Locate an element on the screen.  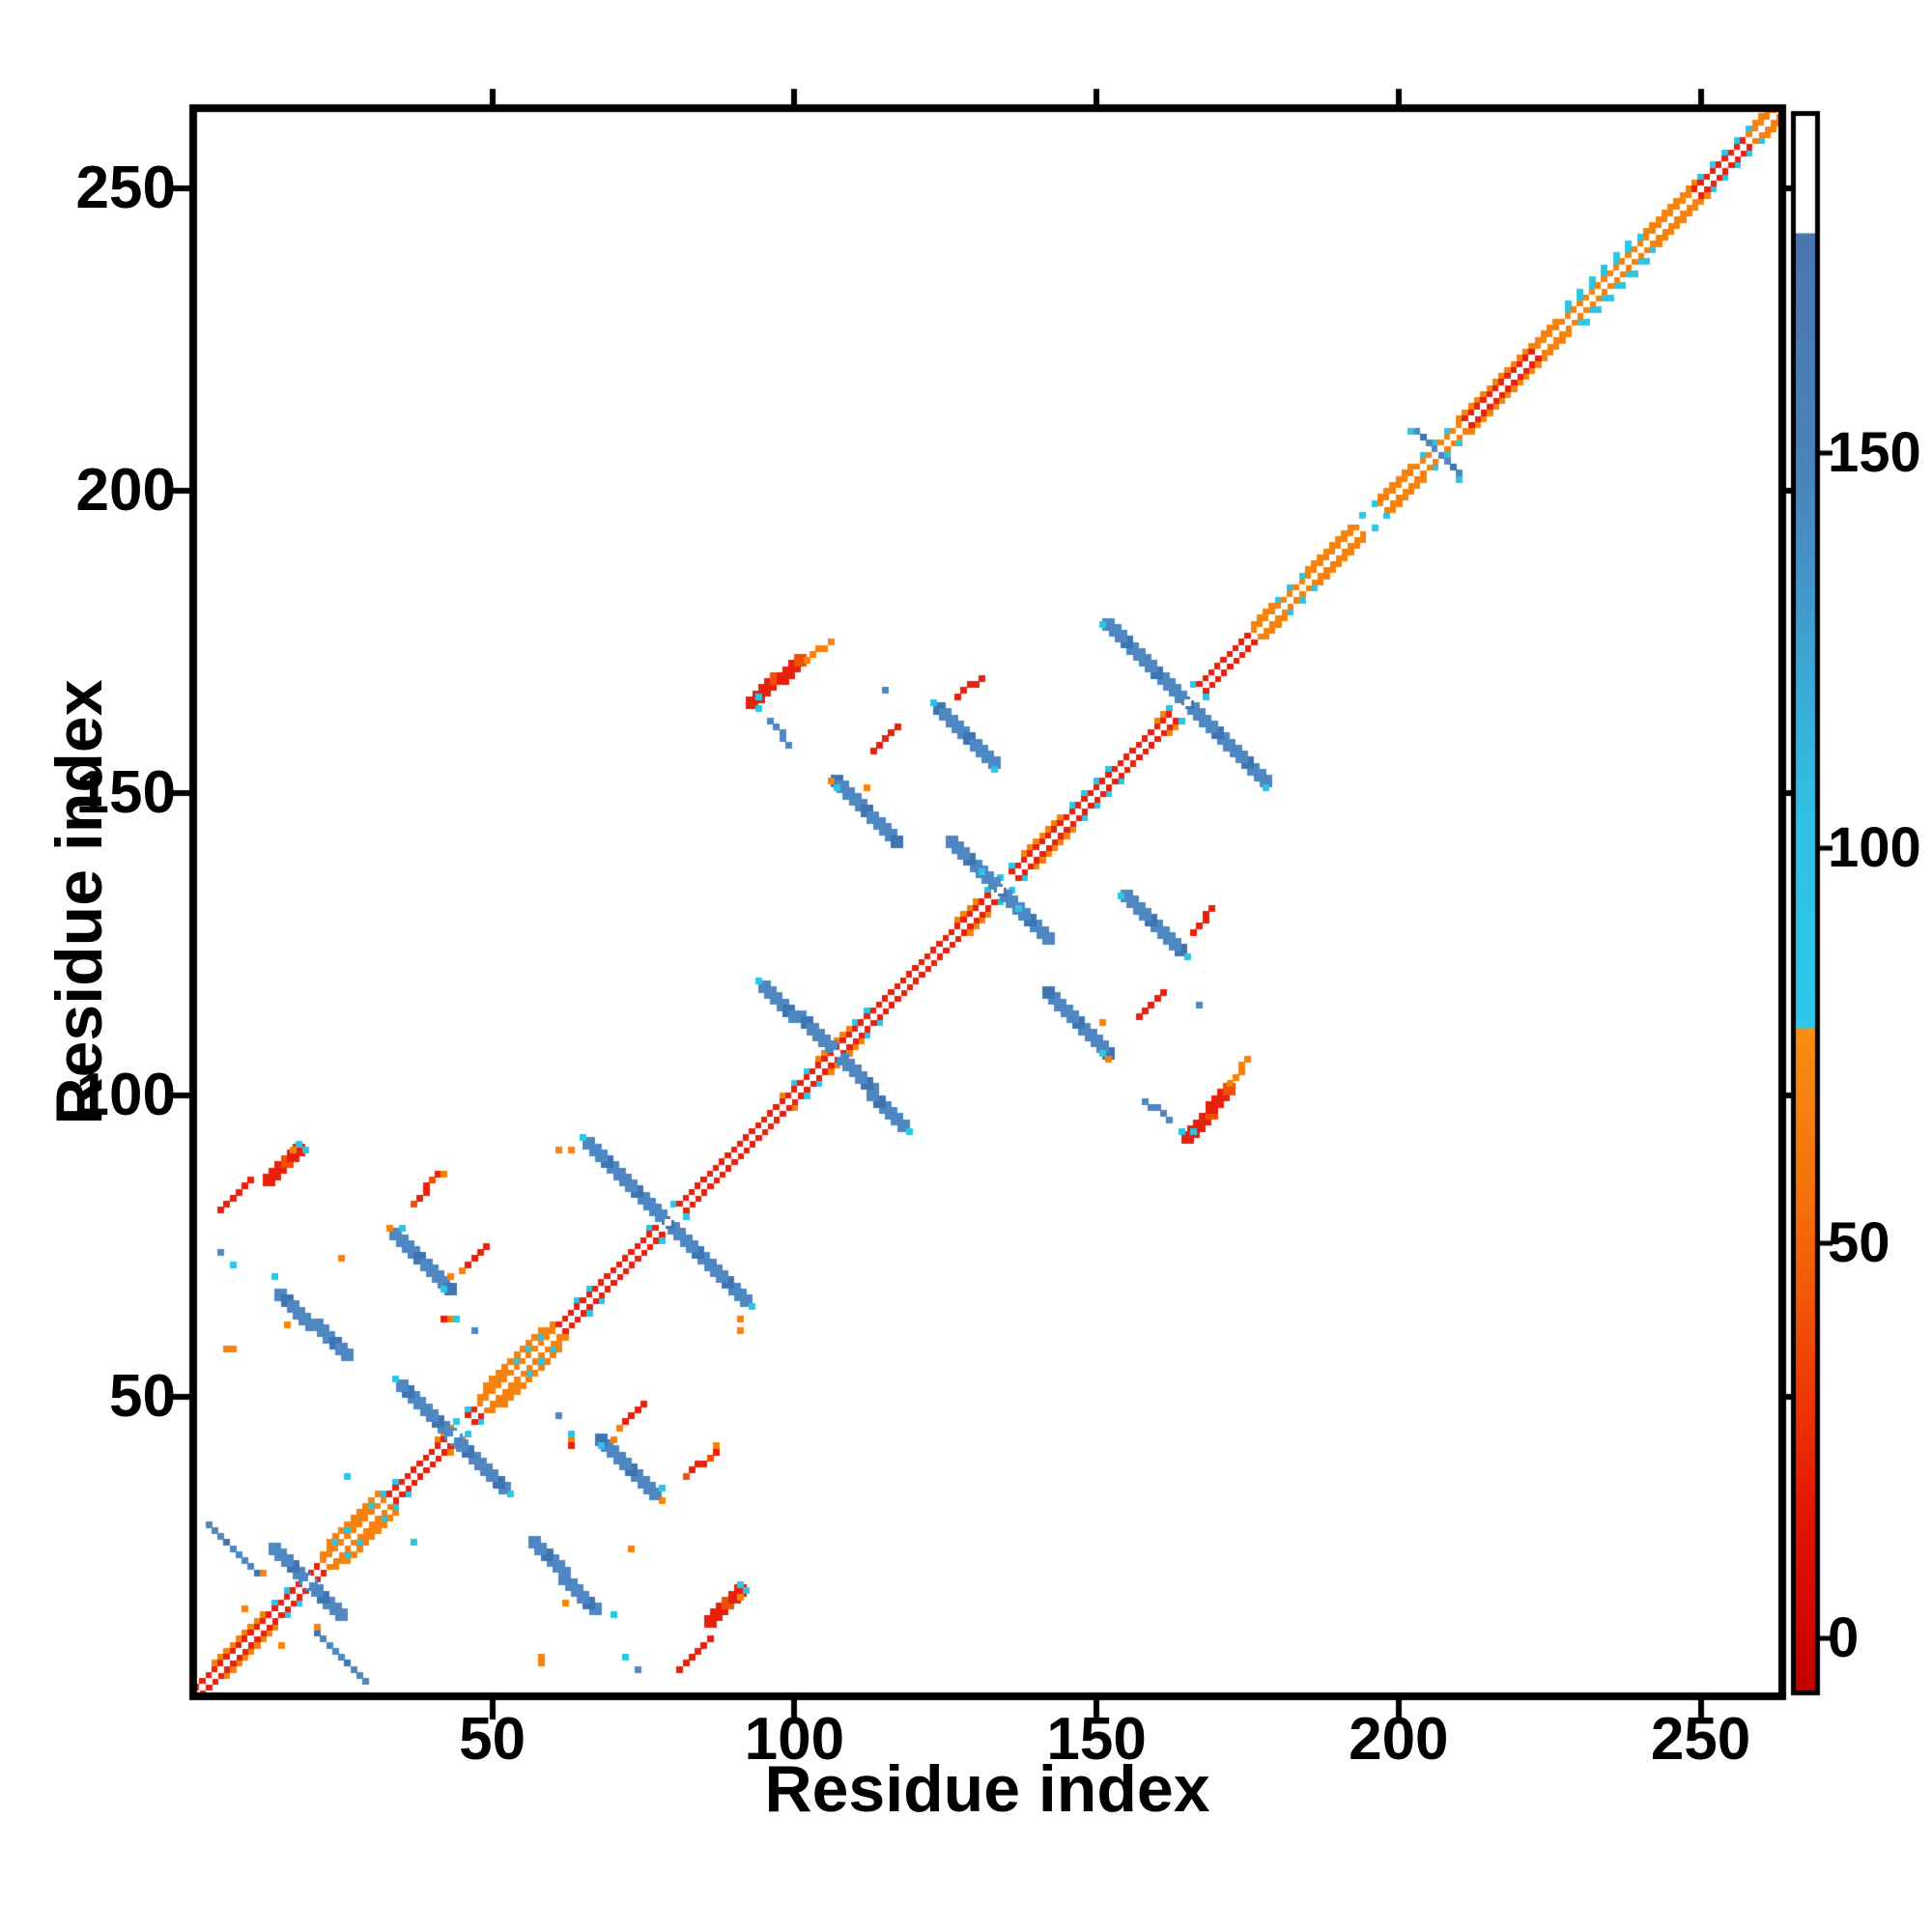
x-tick-label: 100 is located at coordinates (794, 1739).